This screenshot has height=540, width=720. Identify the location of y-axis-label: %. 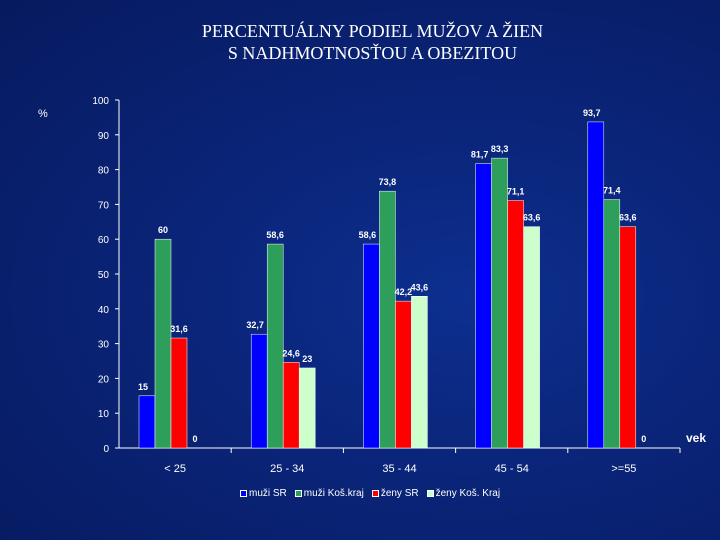
(43, 114).